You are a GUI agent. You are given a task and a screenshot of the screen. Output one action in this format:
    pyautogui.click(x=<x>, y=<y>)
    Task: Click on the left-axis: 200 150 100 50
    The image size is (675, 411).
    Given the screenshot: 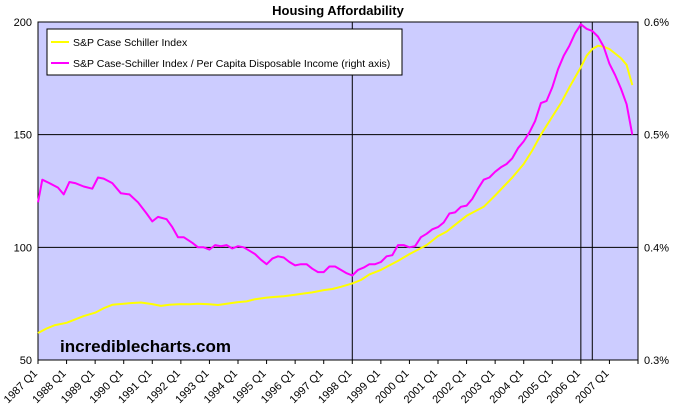 What is the action you would take?
    pyautogui.click(x=23, y=192)
    